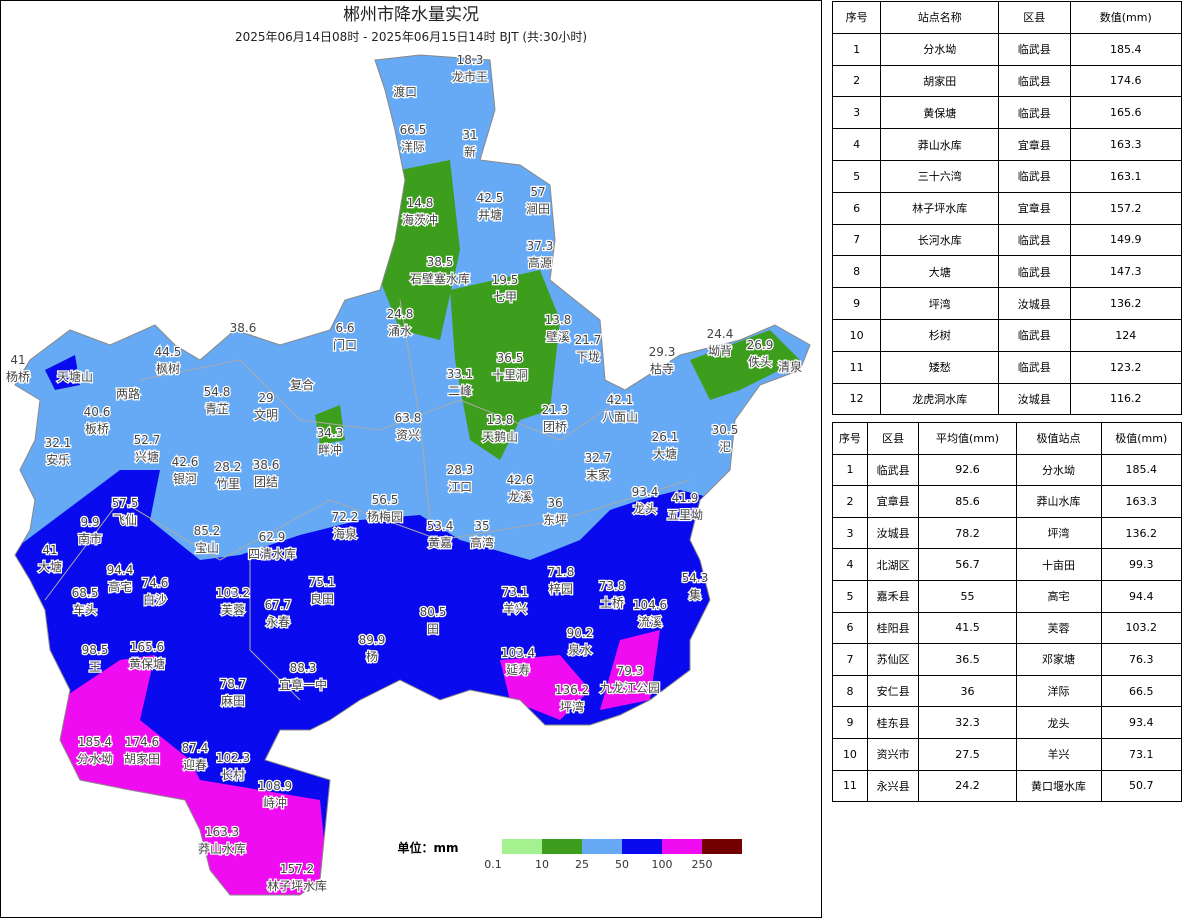 The height and width of the screenshot is (924, 1185). Describe the element at coordinates (345, 533) in the screenshot. I see `station-name: 海泉` at that location.